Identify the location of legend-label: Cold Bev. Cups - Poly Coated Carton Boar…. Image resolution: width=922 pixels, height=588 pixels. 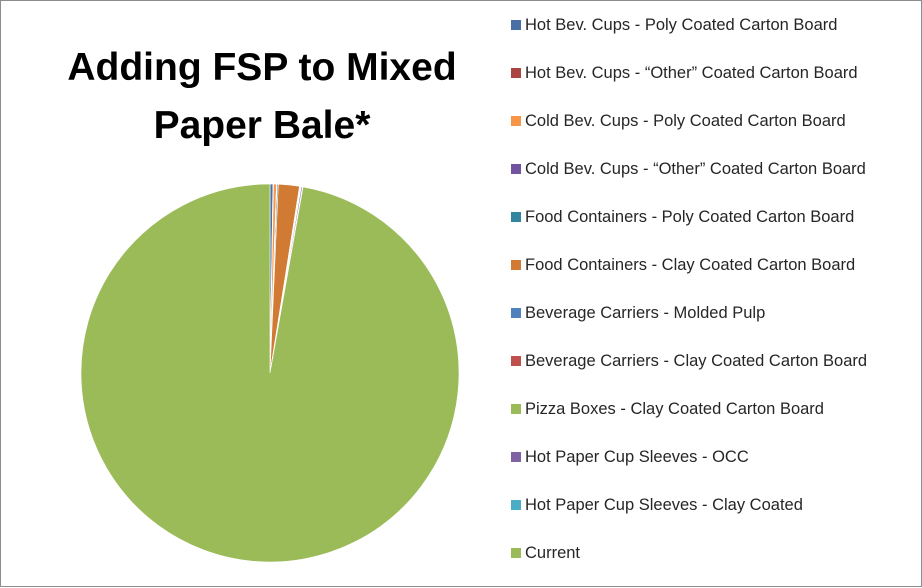
(685, 121).